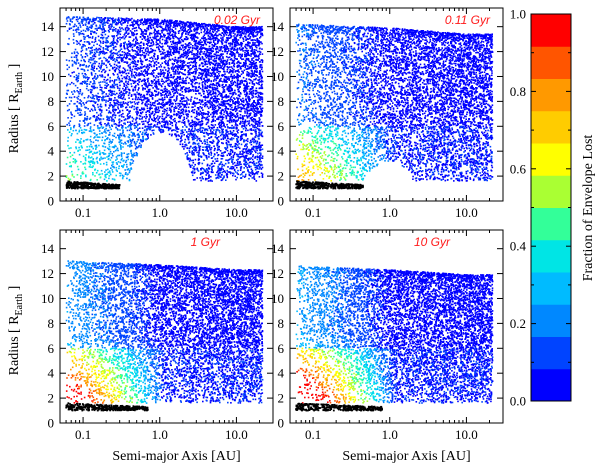 This screenshot has width=600, height=473. I want to click on time-annotation: 0.02 Gyr, so click(237, 20).